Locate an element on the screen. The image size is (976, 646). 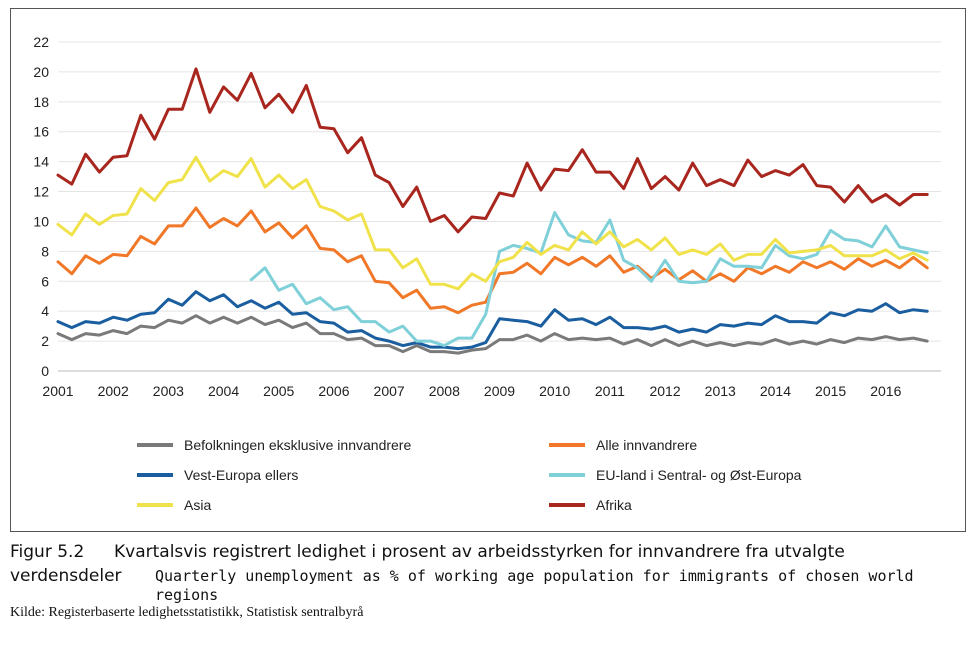
figure-title-line2: verdensdeler is located at coordinates (66, 576).